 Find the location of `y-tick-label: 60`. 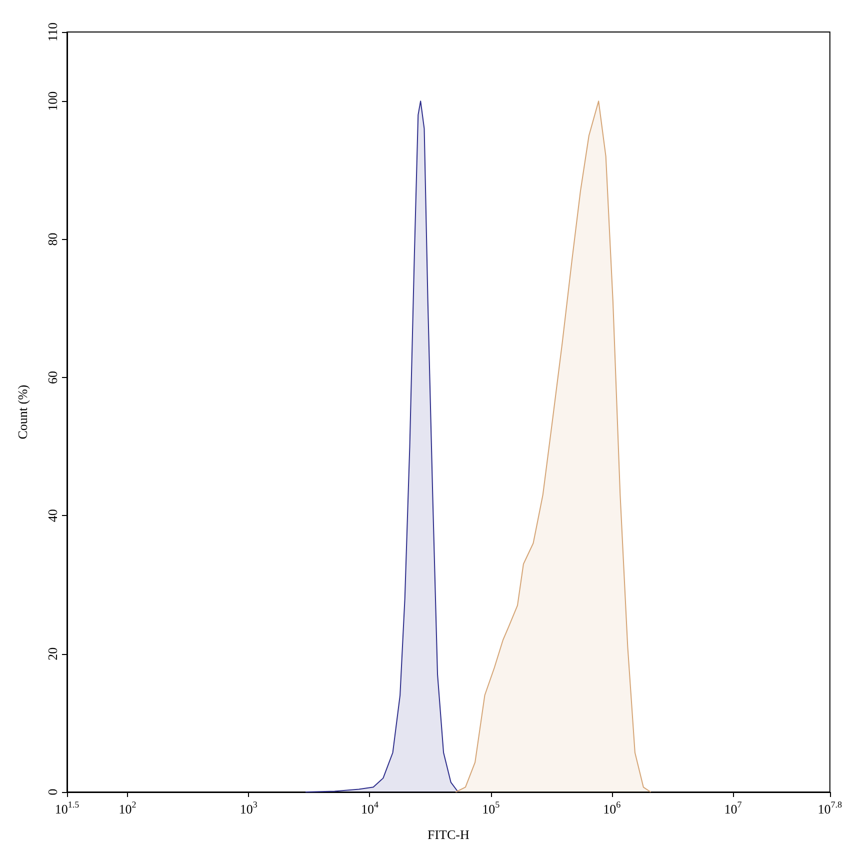

y-tick-label: 60 is located at coordinates (52, 377).